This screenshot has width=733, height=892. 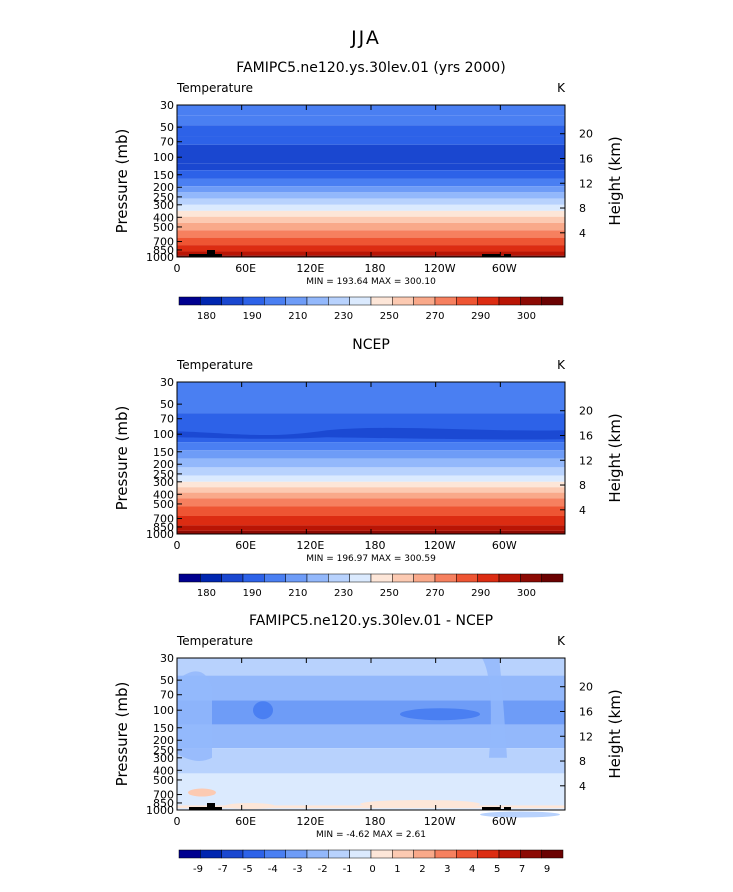 I want to click on diff-cold-spot, so click(x=440, y=714).